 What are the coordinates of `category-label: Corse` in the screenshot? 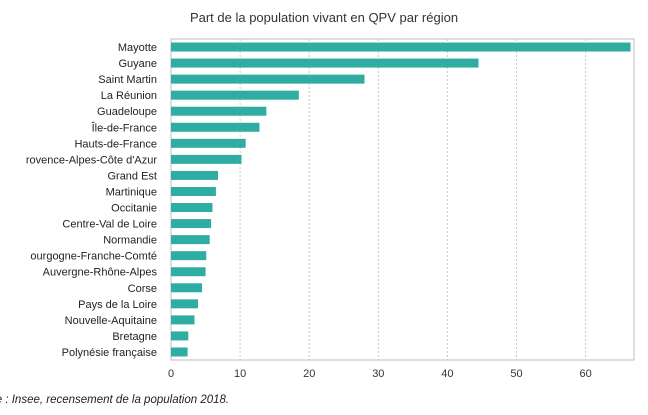 It's located at (142, 289).